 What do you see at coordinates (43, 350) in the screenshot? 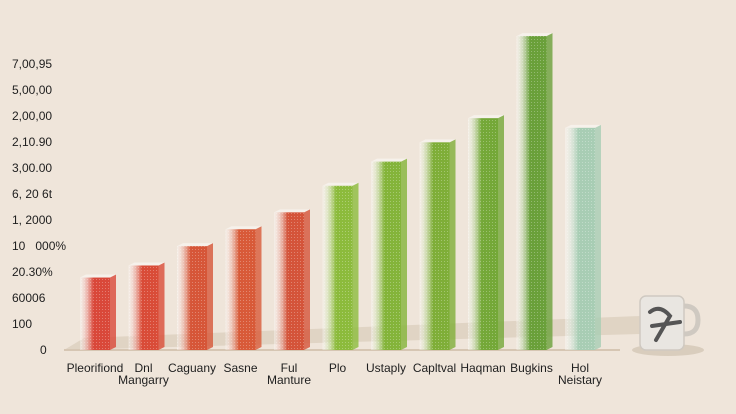
I see `y-tick-label: 0` at bounding box center [43, 350].